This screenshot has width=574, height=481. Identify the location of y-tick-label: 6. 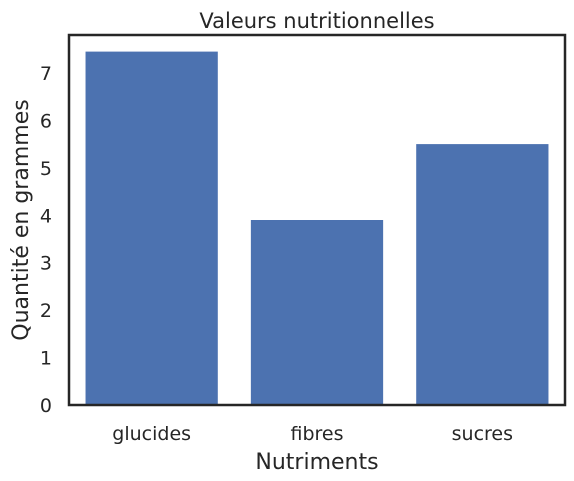
(46, 121).